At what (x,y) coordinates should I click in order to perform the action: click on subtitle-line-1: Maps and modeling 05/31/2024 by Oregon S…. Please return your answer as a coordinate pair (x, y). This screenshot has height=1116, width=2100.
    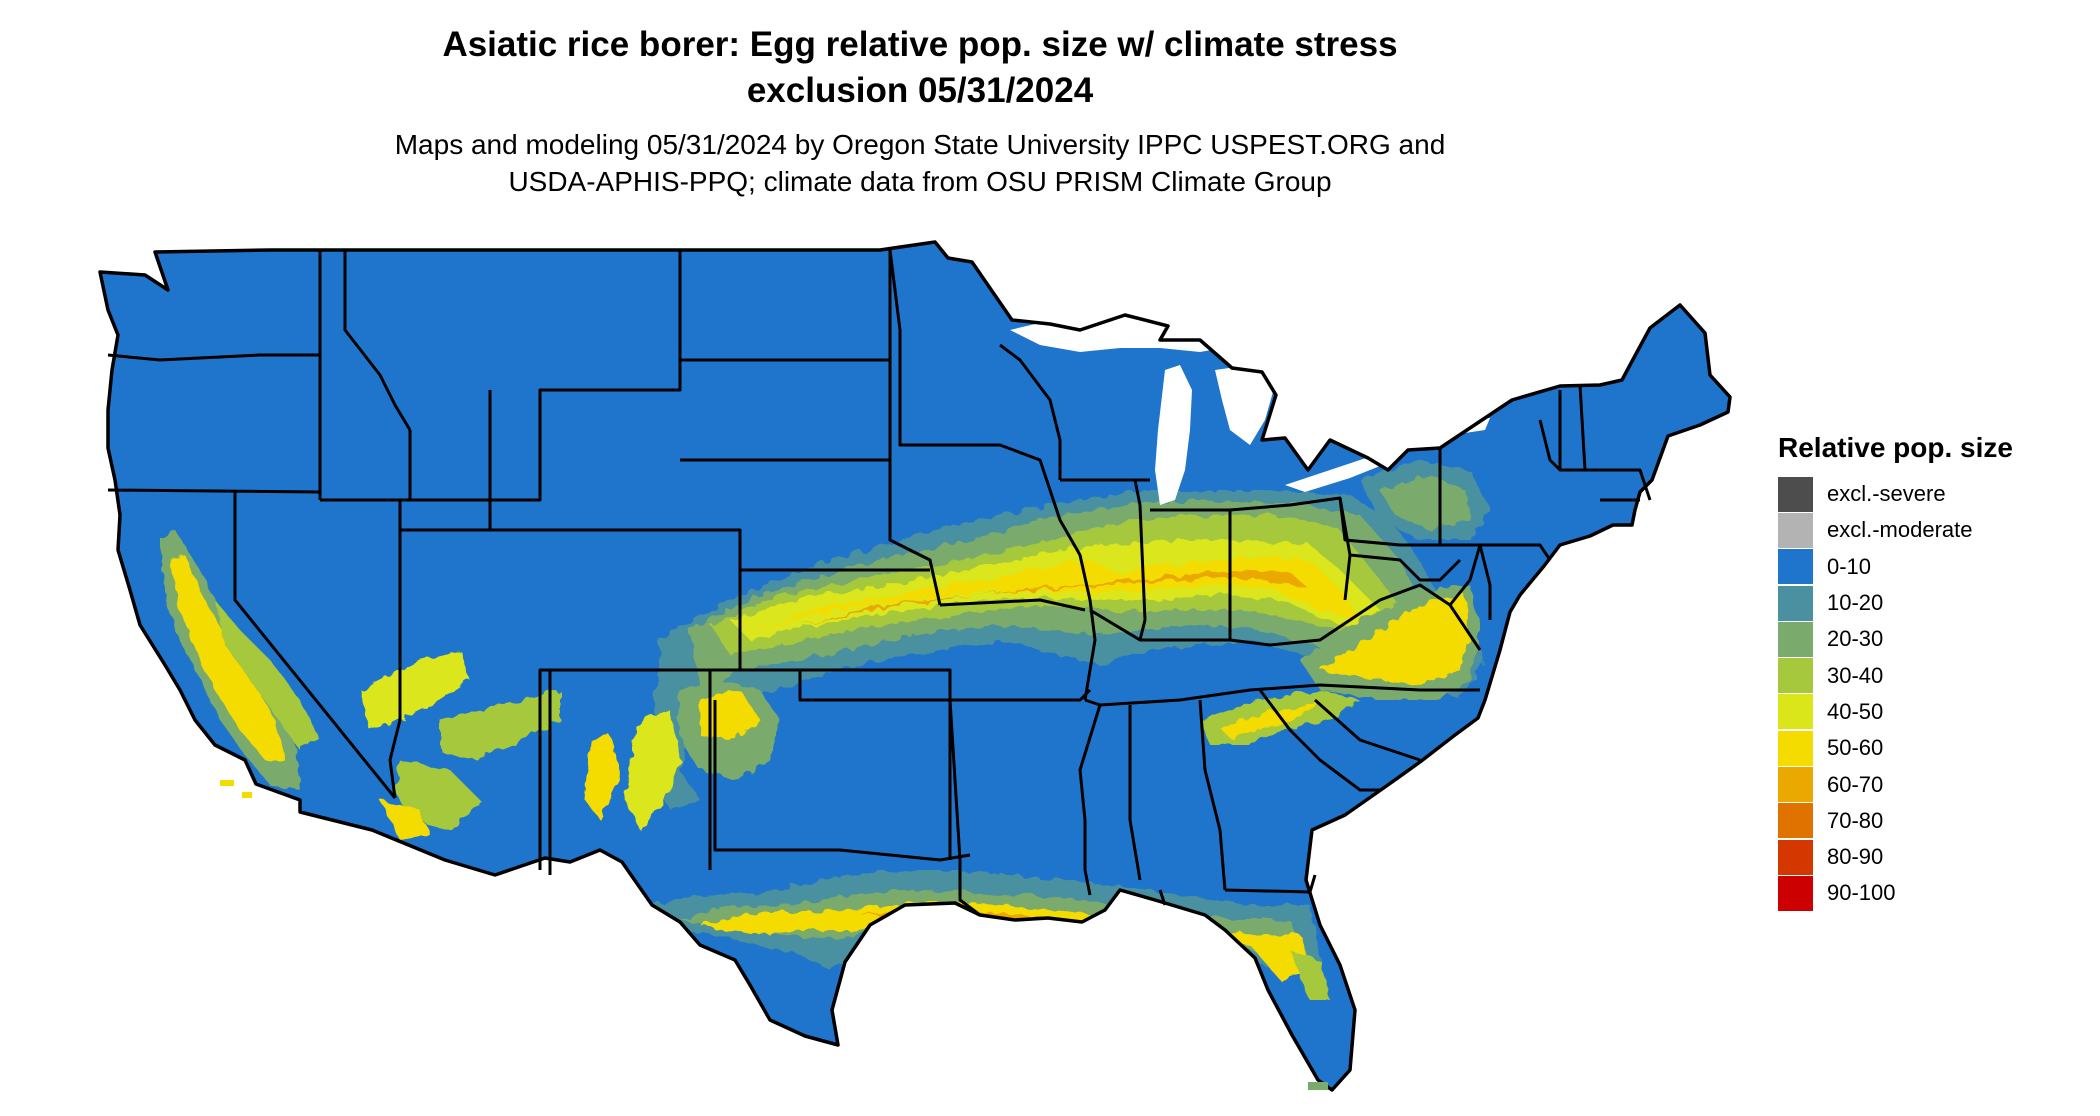
    Looking at the image, I should click on (920, 144).